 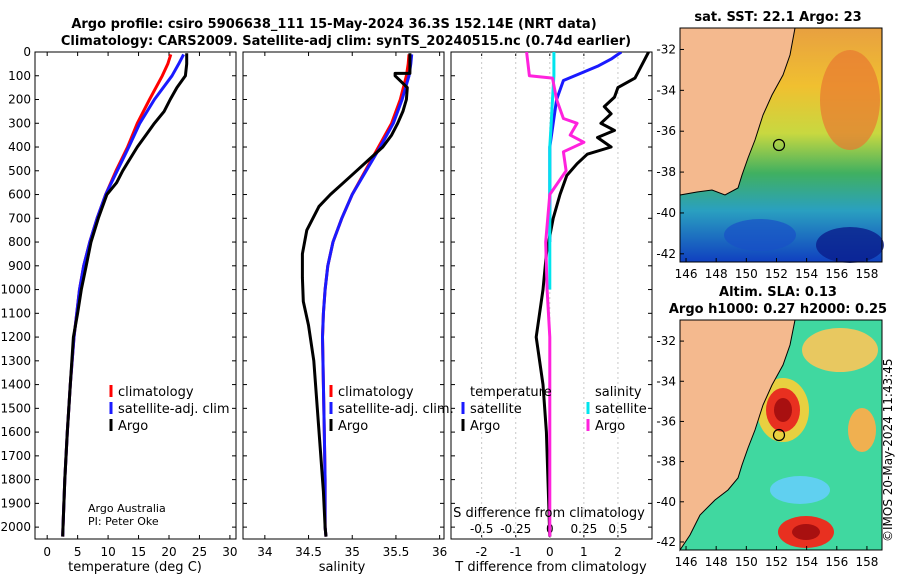 What do you see at coordinates (342, 567) in the screenshot?
I see `salinity-xlabel: salinity` at bounding box center [342, 567].